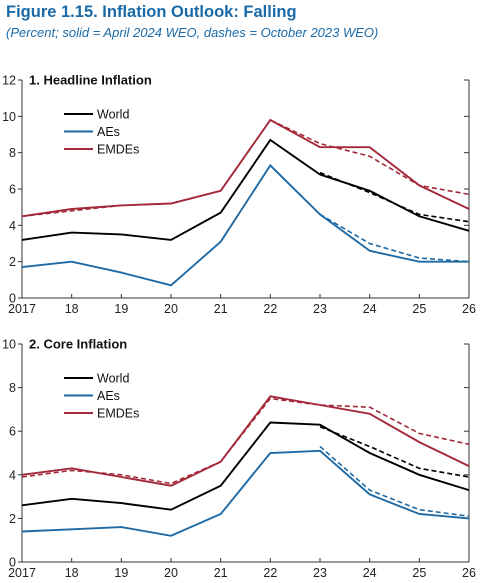 This screenshot has width=485, height=583. What do you see at coordinates (151, 12) in the screenshot?
I see `figure-title: Figure 1.15. Inflation Outlook: Falling` at bounding box center [151, 12].